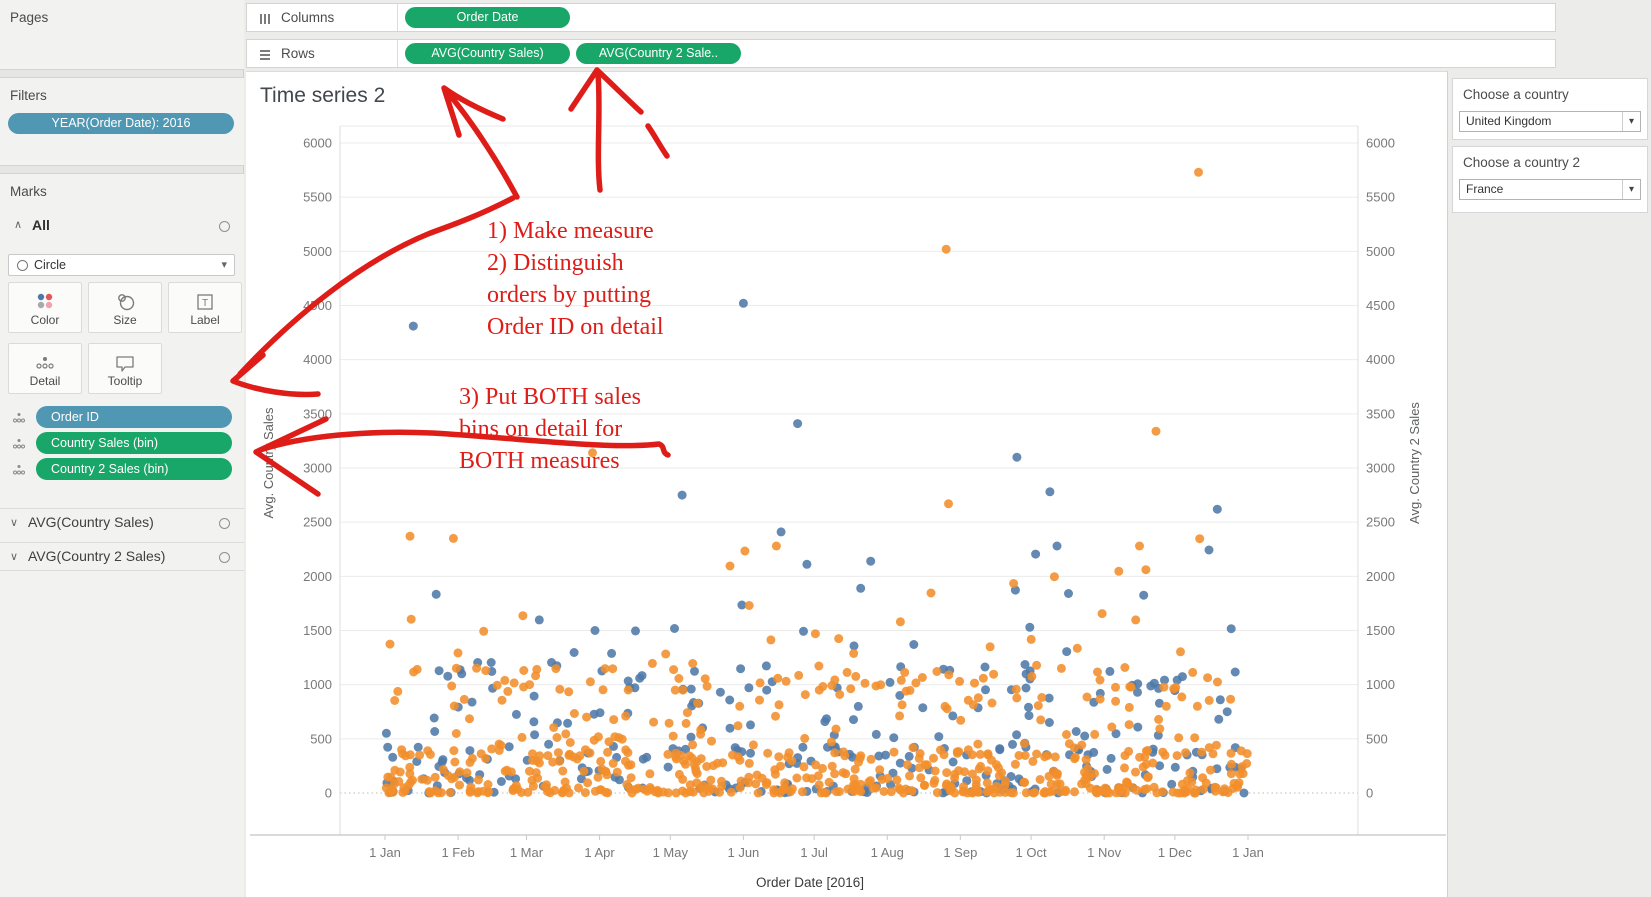 This screenshot has height=897, width=1651. Describe the element at coordinates (19, 472) in the screenshot. I see `detail-shelf-icon` at that location.